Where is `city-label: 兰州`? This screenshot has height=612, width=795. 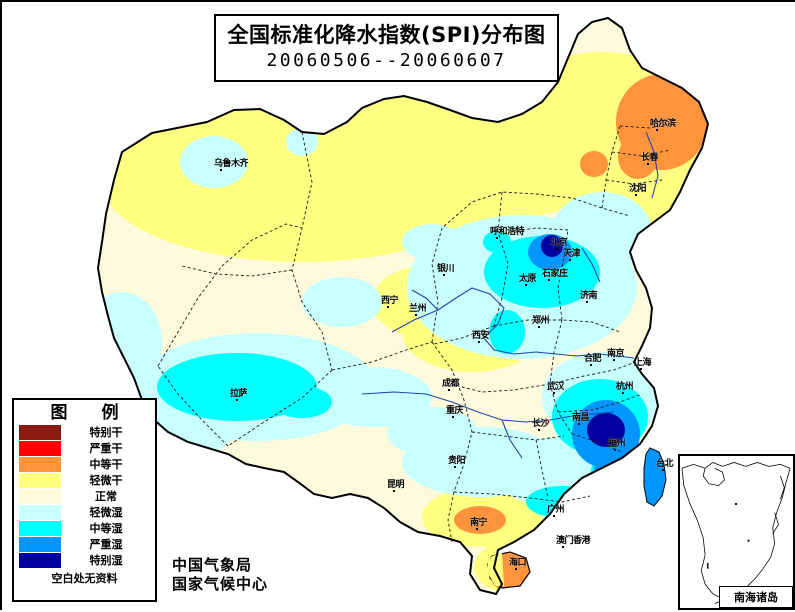
city-label: 兰州 is located at coordinates (418, 309).